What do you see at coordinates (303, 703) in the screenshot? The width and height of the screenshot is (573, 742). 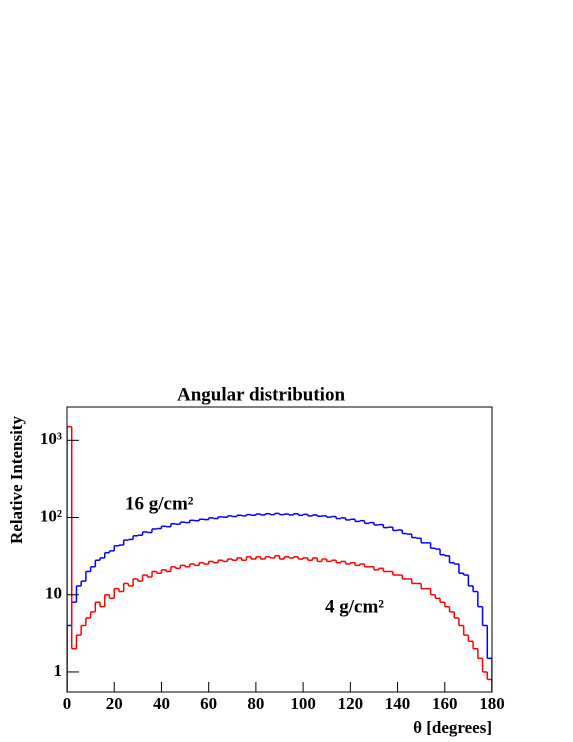 I see `x-tick-label: 100` at bounding box center [303, 703].